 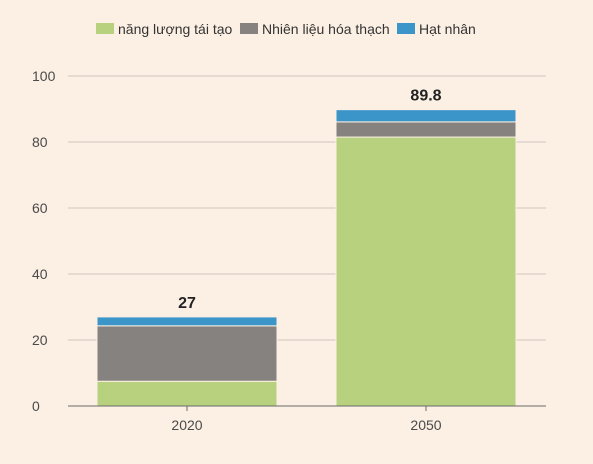 What do you see at coordinates (425, 96) in the screenshot?
I see `total-label-2050: 89.8` at bounding box center [425, 96].